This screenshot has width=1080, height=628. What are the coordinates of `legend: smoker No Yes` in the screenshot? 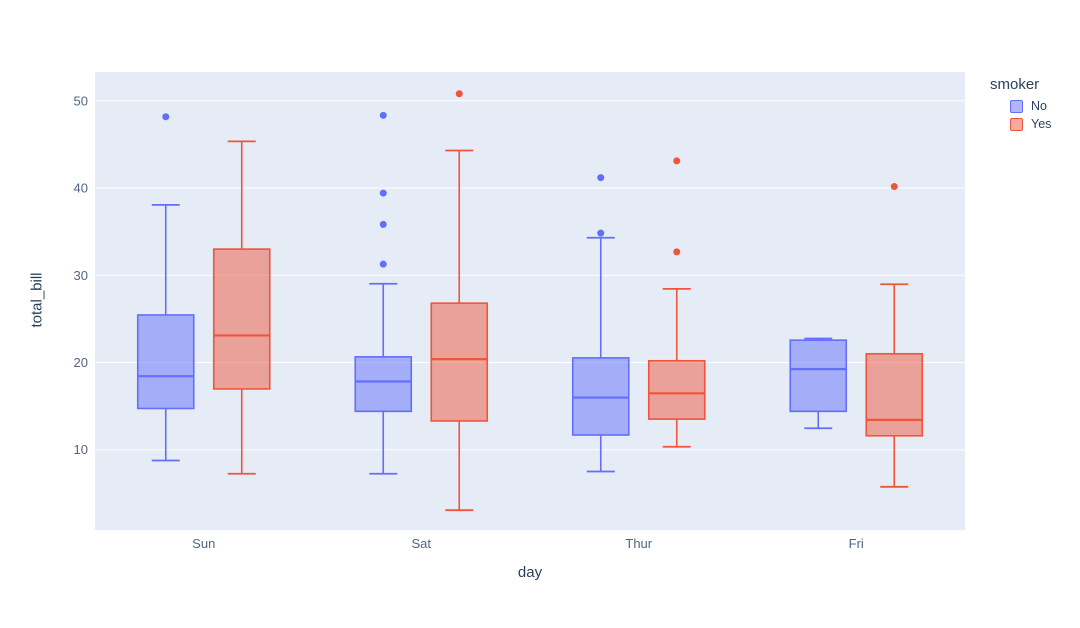 It's located at (1019, 105).